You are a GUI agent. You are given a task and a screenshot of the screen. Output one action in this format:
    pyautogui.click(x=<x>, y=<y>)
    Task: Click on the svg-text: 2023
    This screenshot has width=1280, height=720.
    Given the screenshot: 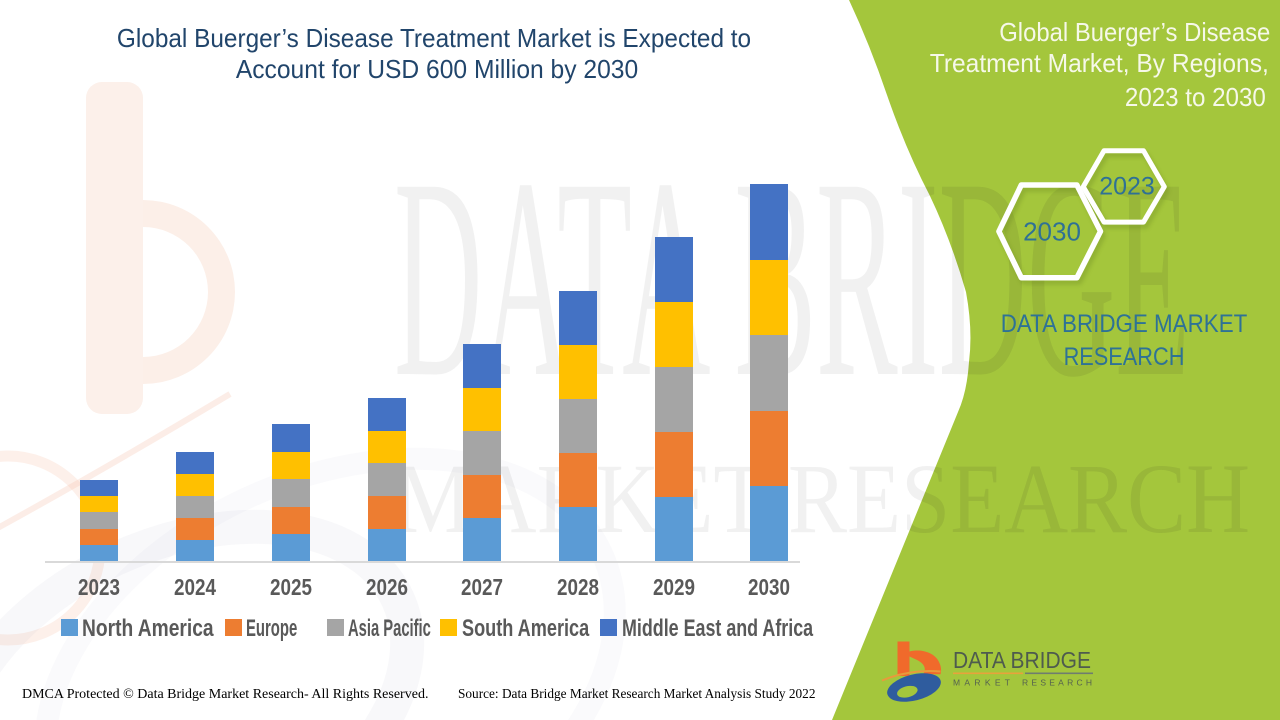 What is the action you would take?
    pyautogui.click(x=1127, y=187)
    